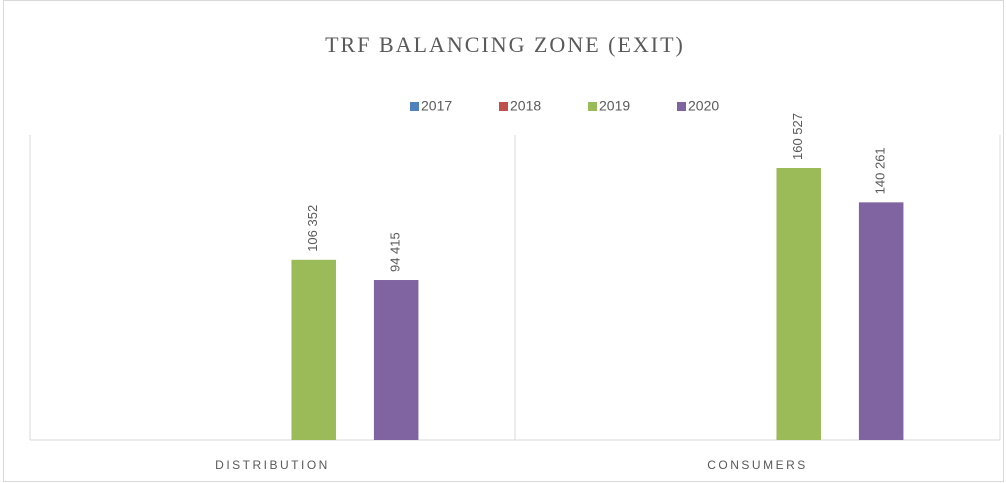  Describe the element at coordinates (880, 170) in the screenshot. I see `data-label: 140 261` at that location.